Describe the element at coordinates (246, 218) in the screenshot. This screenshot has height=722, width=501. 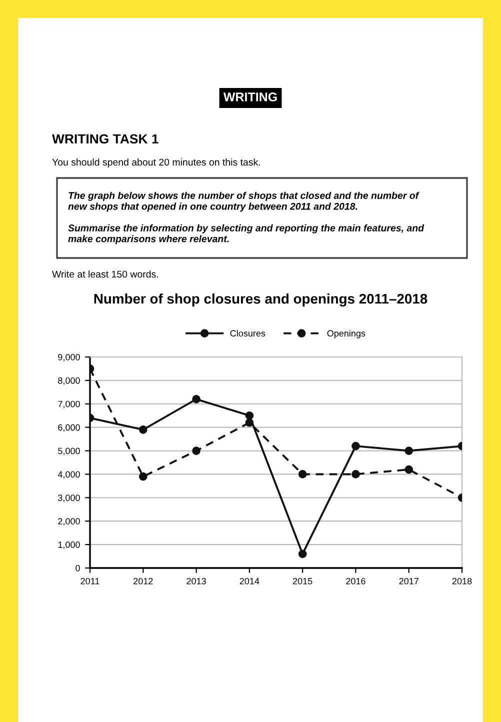
I see `text: The graph below shows the number of shops that closed and the number of new shops that opened in one country between 2011 and 2018. Summarise the information by selecting and reporting the main features, and make comparisons where relevant.` at that location.